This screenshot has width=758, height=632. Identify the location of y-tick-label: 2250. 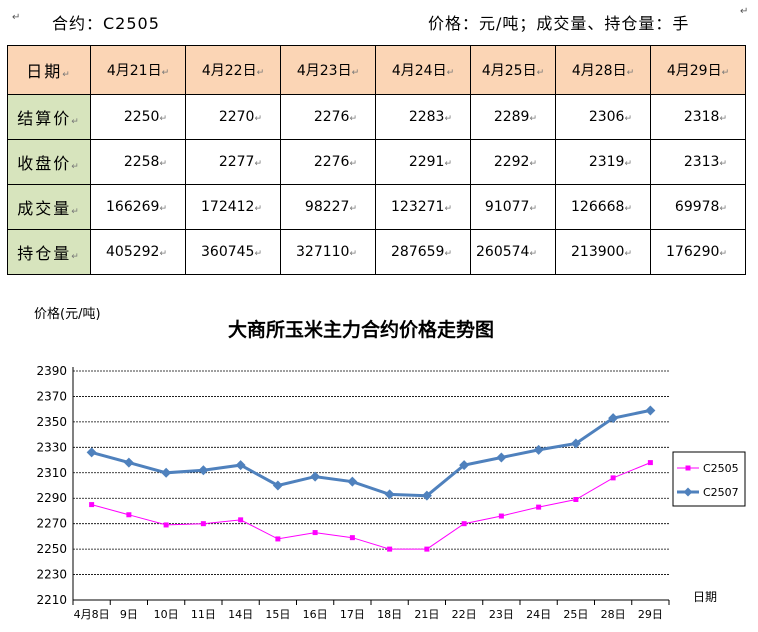
(51, 549).